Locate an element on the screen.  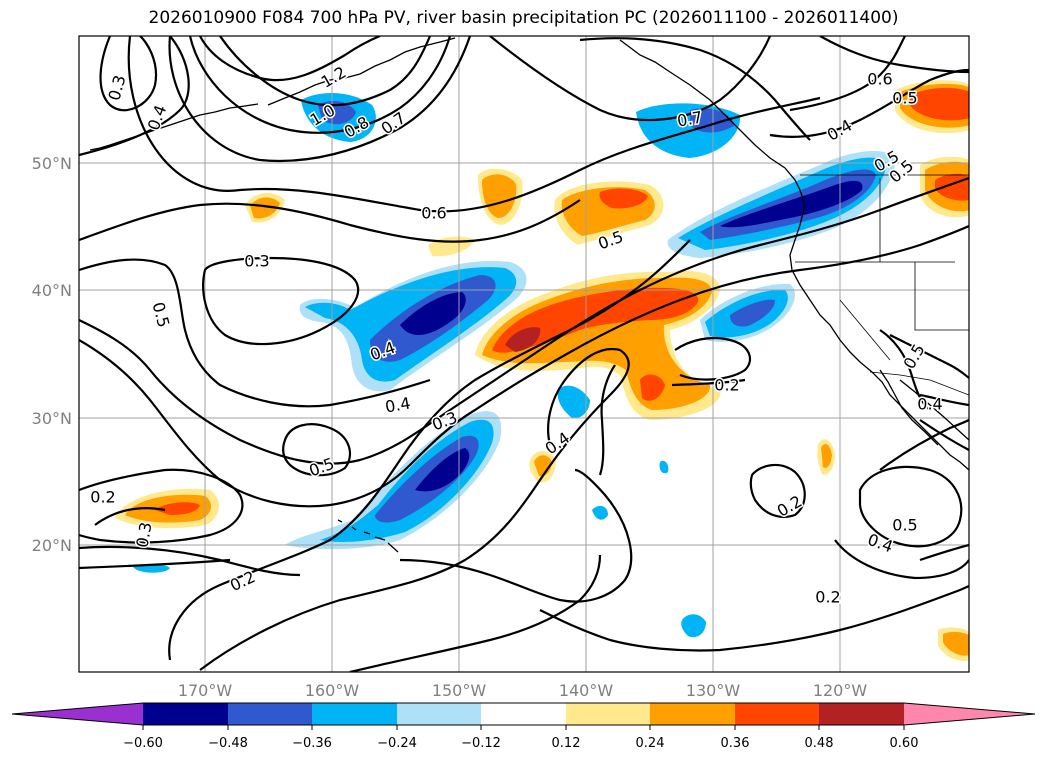
lon-tick-label: 120°W is located at coordinates (840, 690).